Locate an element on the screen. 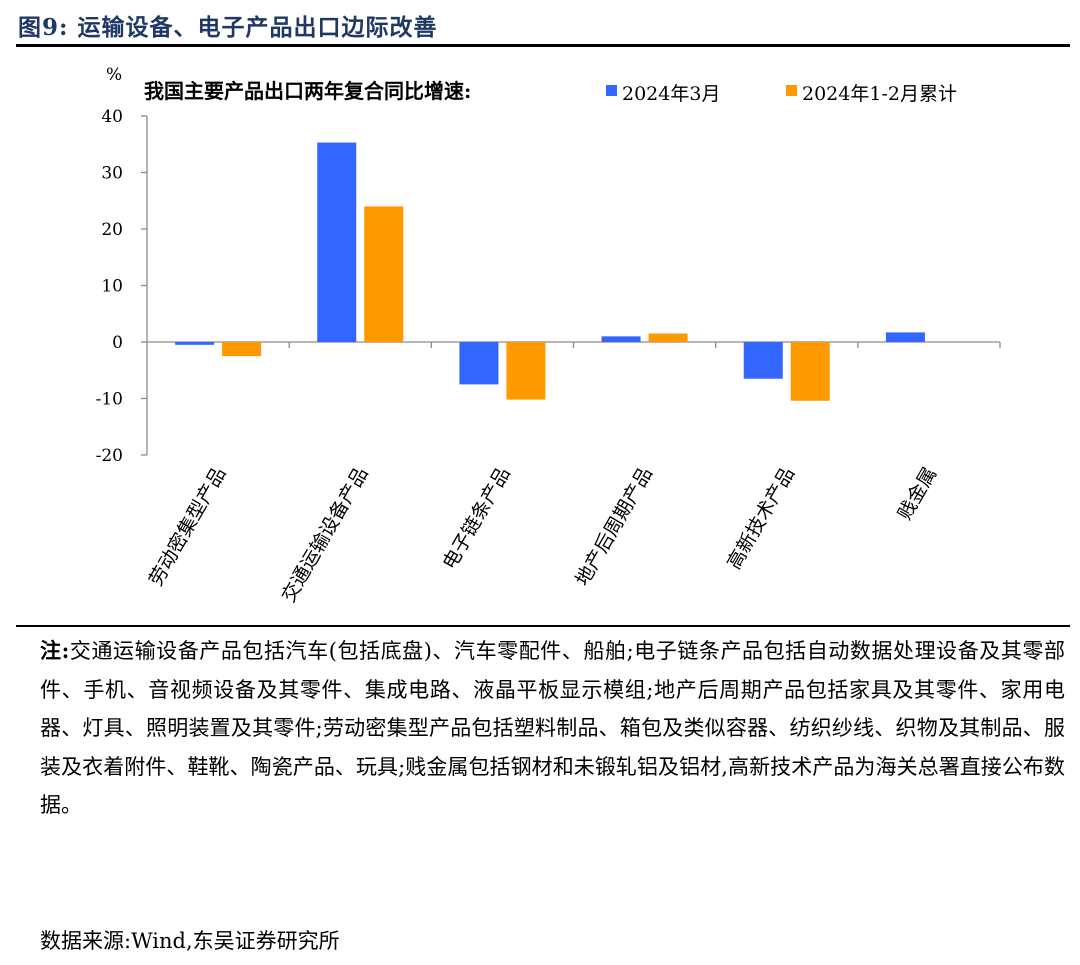 The image size is (1080, 965). figure-title: 图9: 运输设备、电子产品出口边际改善 is located at coordinates (228, 25).